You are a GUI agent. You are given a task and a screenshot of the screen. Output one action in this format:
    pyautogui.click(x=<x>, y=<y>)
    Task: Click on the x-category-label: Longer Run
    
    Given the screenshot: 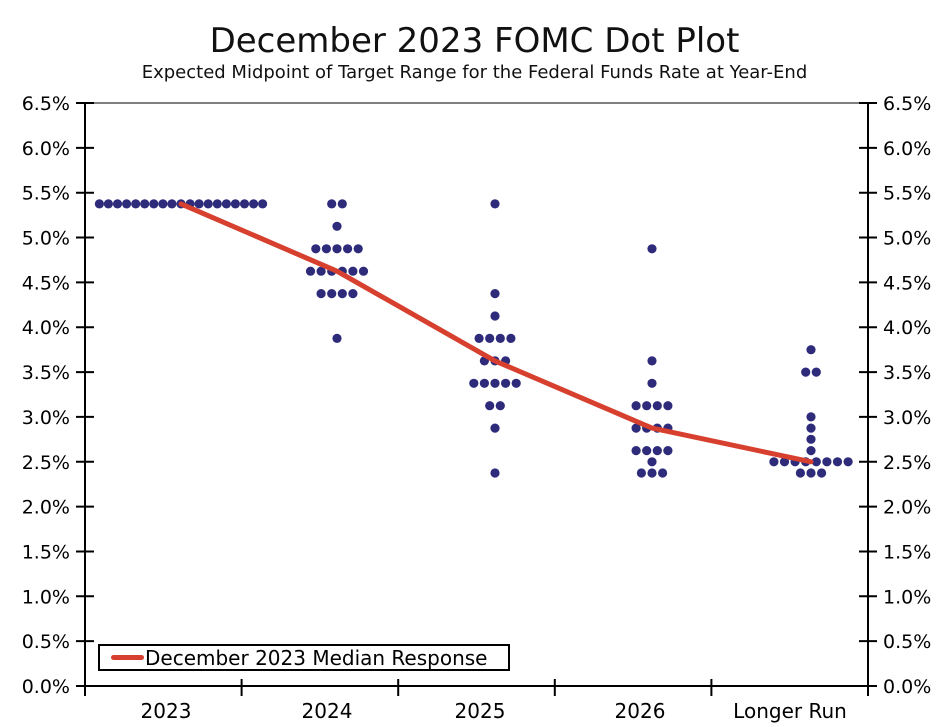 What is the action you would take?
    pyautogui.click(x=790, y=711)
    